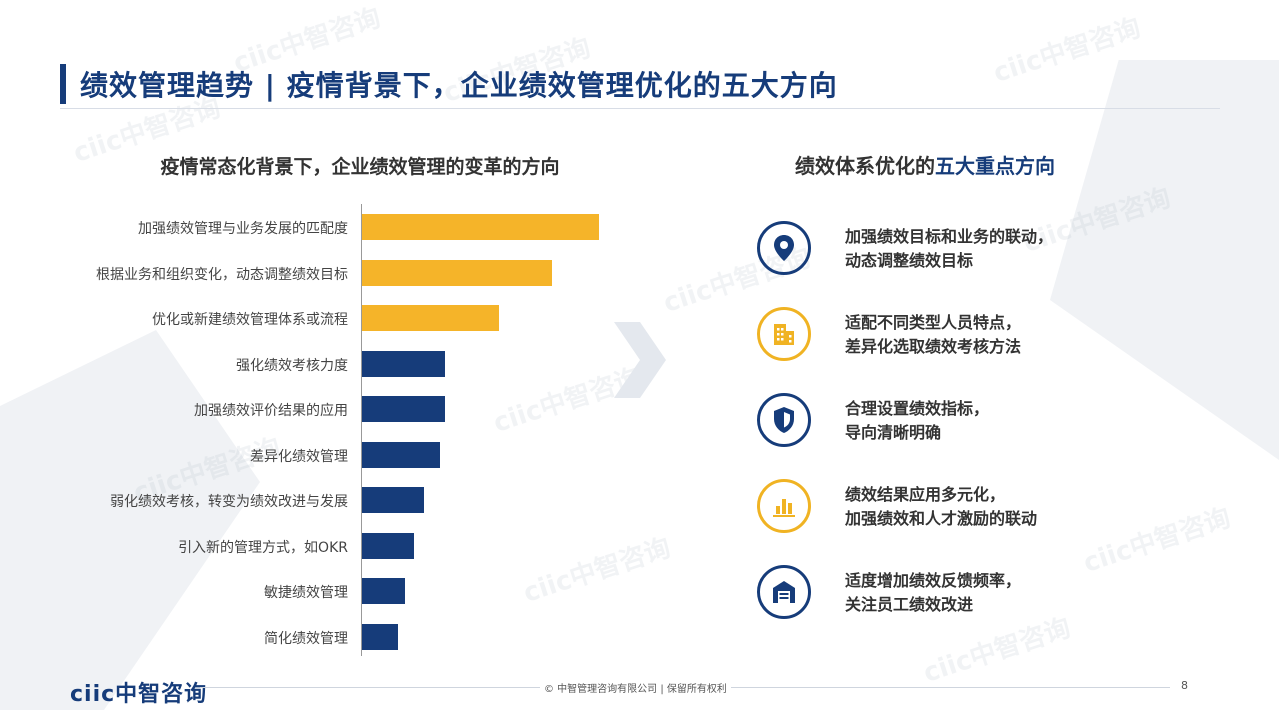 This screenshot has height=719, width=1279. I want to click on bar-label: 加强绩效管理与业务发展的匹配度, so click(243, 229).